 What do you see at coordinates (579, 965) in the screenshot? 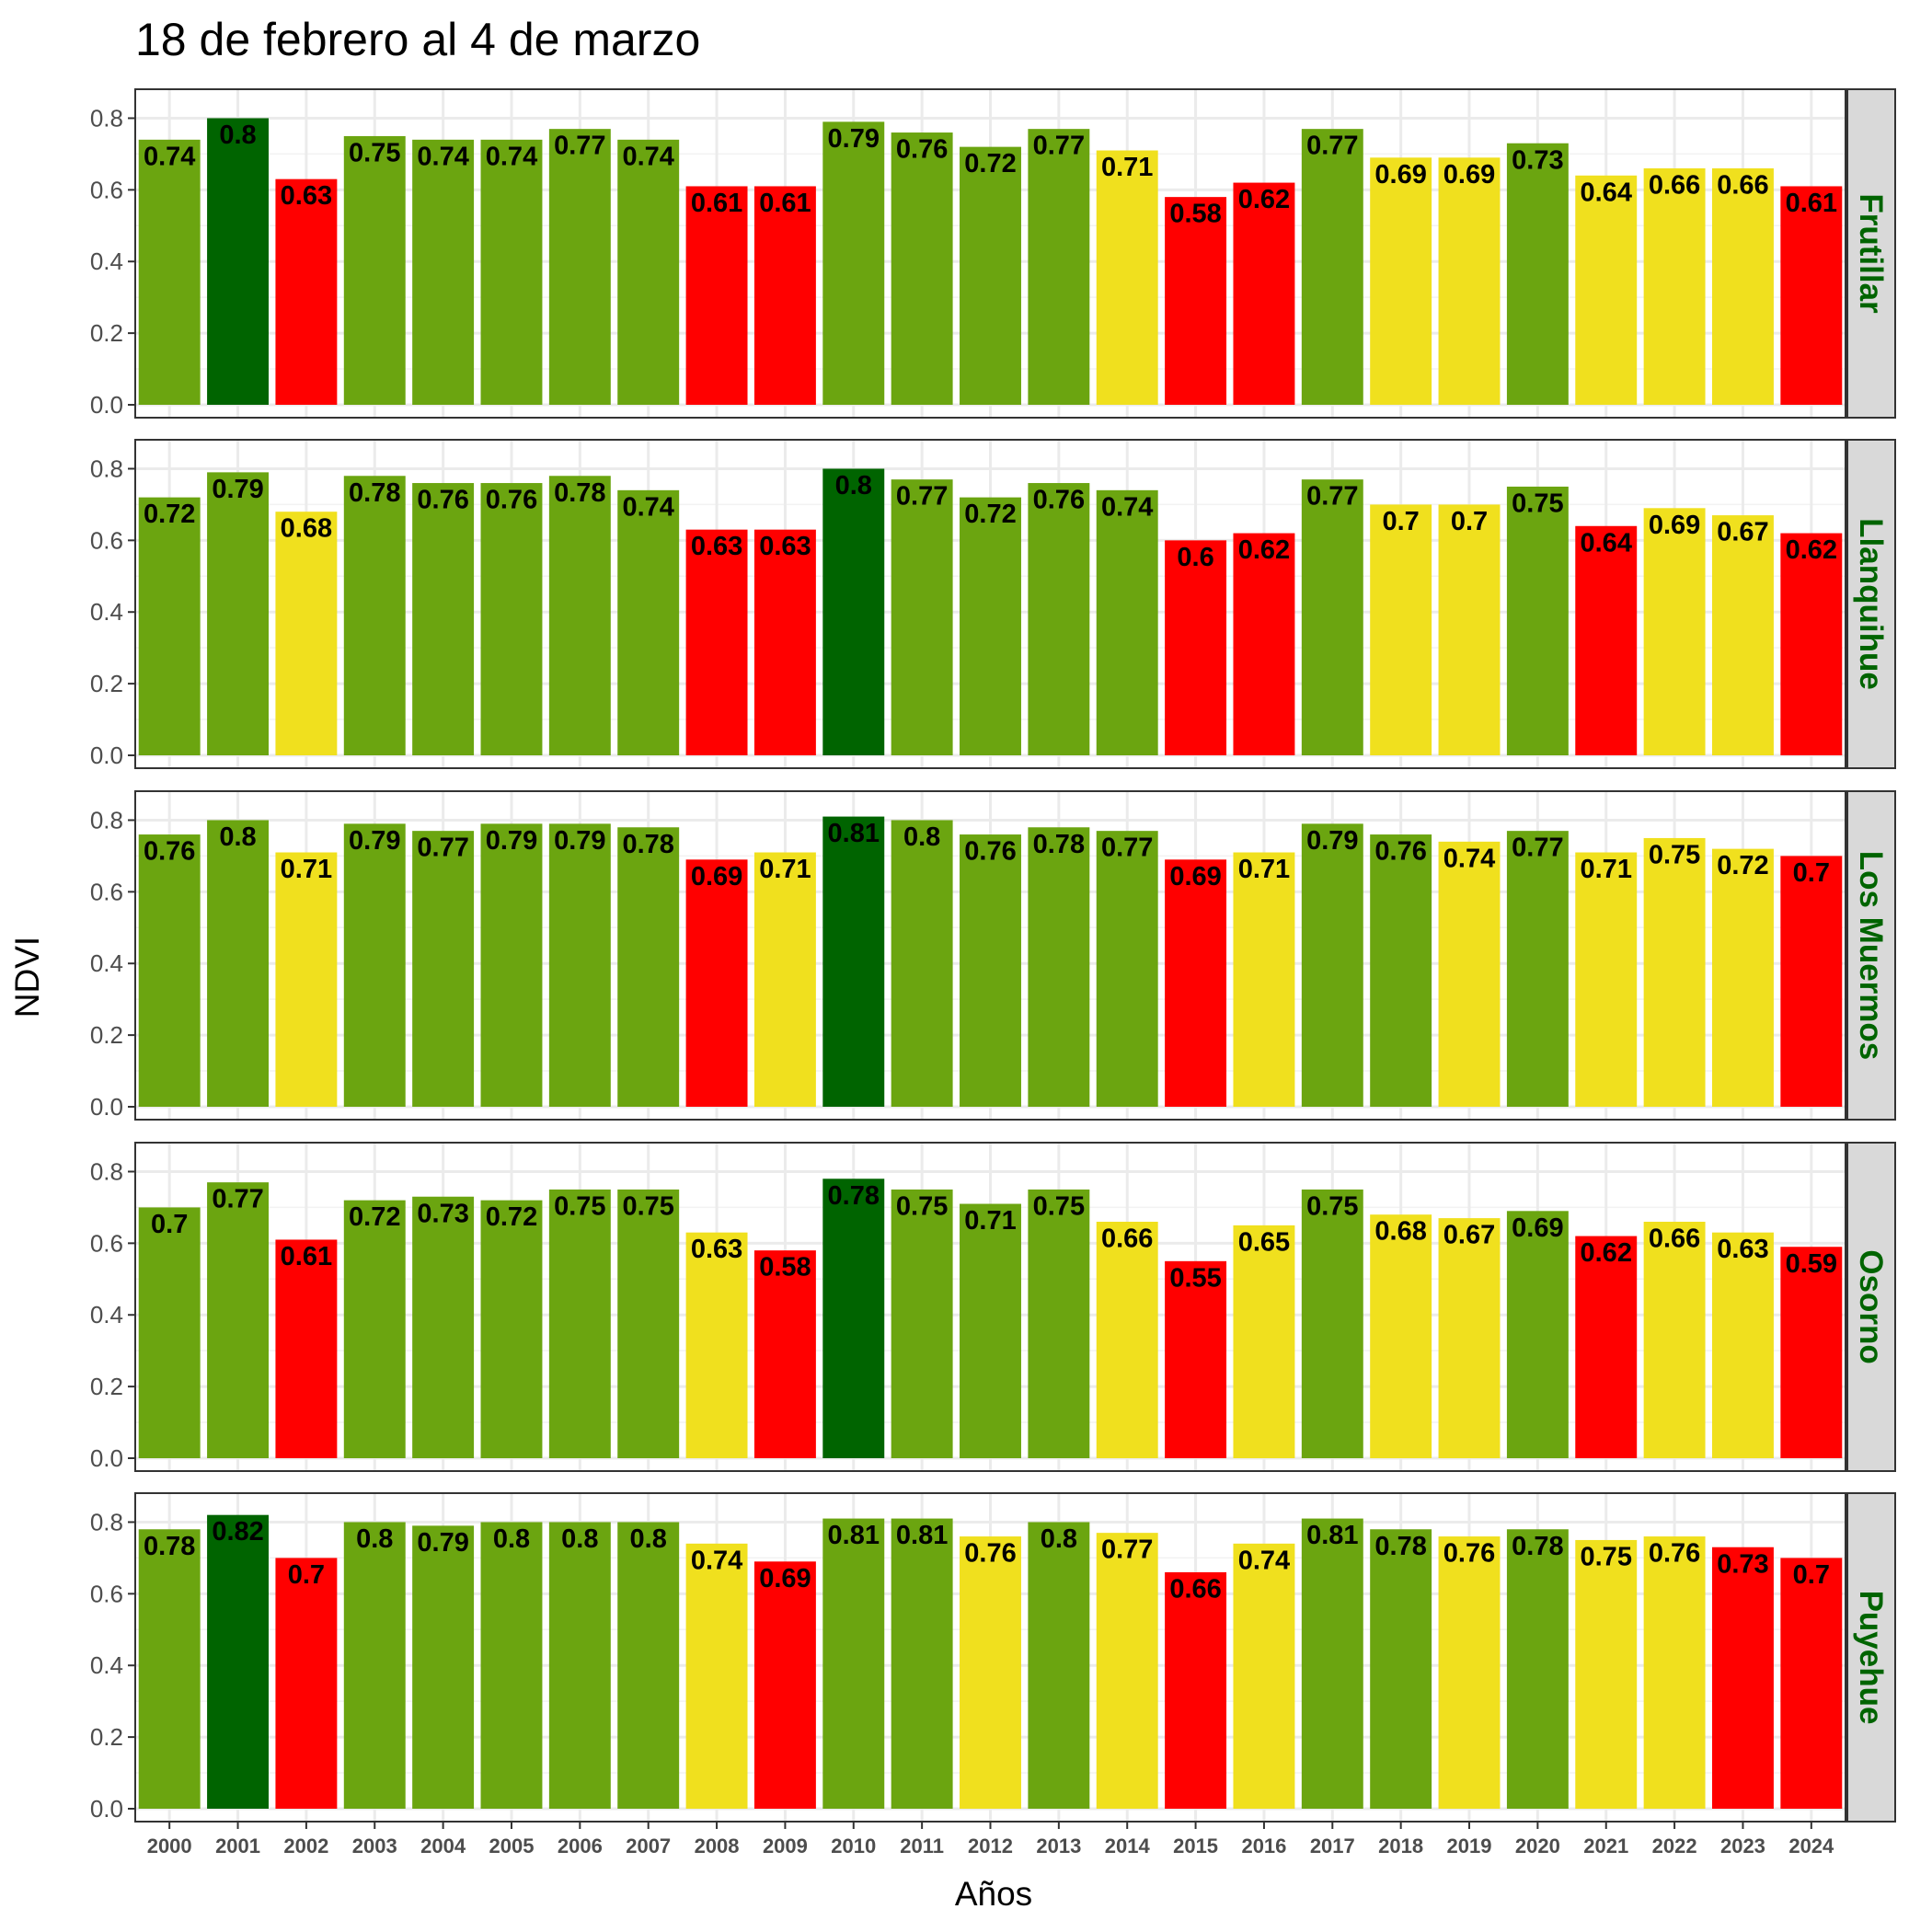
I see `bar-los-muermos-2006` at bounding box center [579, 965].